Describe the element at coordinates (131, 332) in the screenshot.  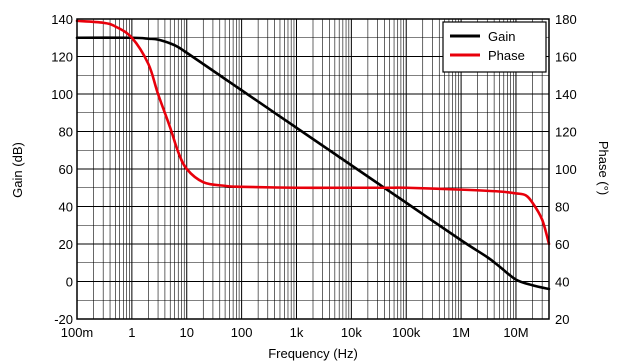
I see `x-tick-label: 1` at that location.